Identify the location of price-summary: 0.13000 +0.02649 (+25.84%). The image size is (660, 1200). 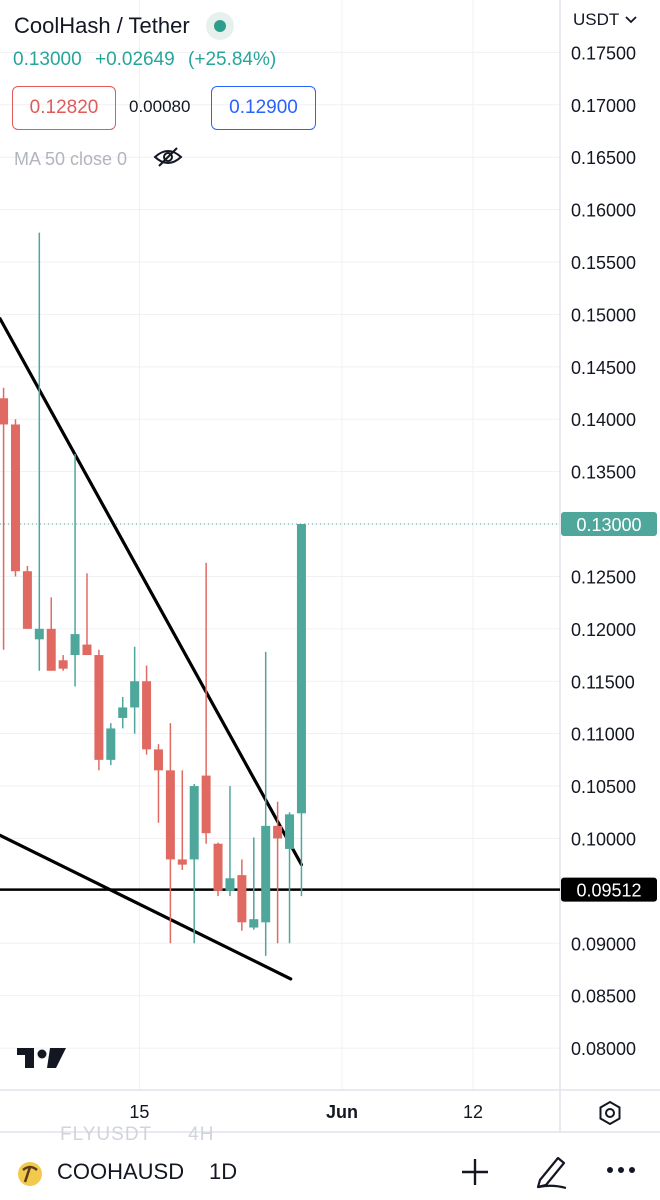
(148, 60).